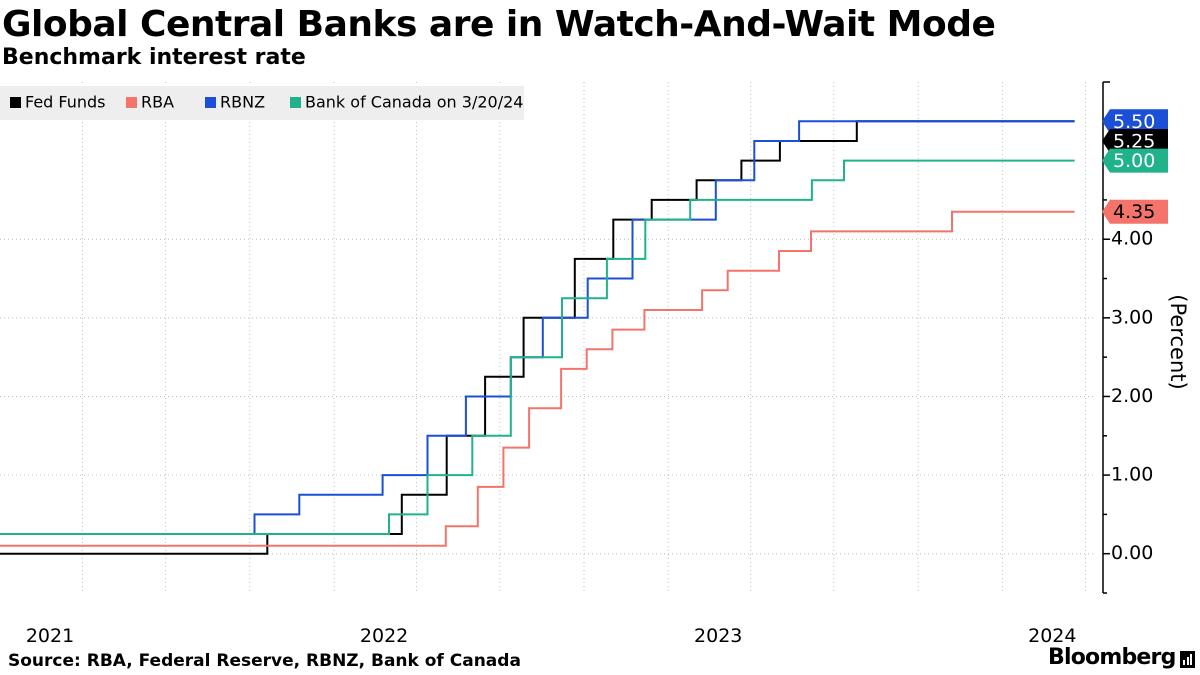  I want to click on legend-label: RBA, so click(157, 102).